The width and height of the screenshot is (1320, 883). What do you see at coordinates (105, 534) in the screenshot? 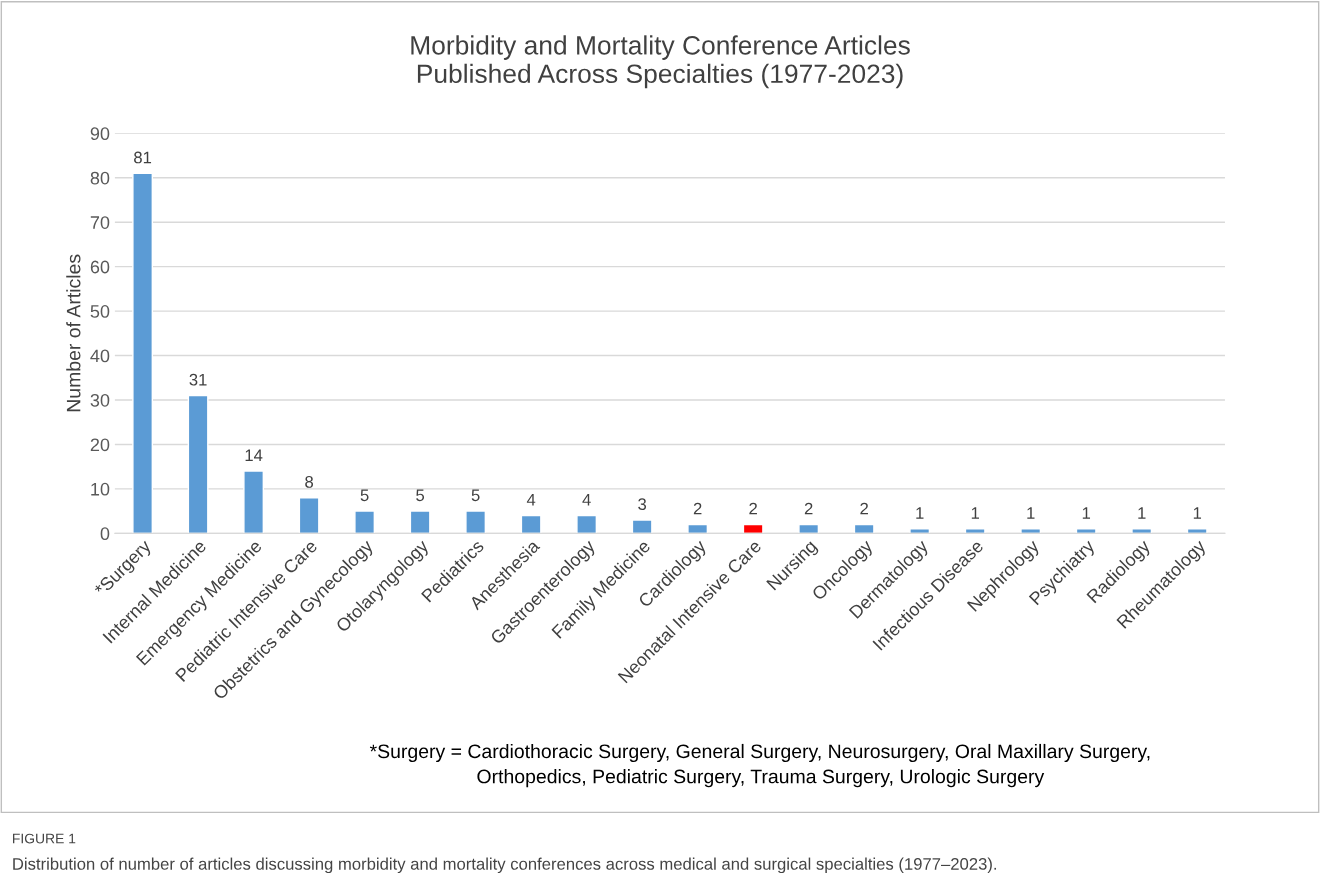
I see `y-tick-label: 0` at bounding box center [105, 534].